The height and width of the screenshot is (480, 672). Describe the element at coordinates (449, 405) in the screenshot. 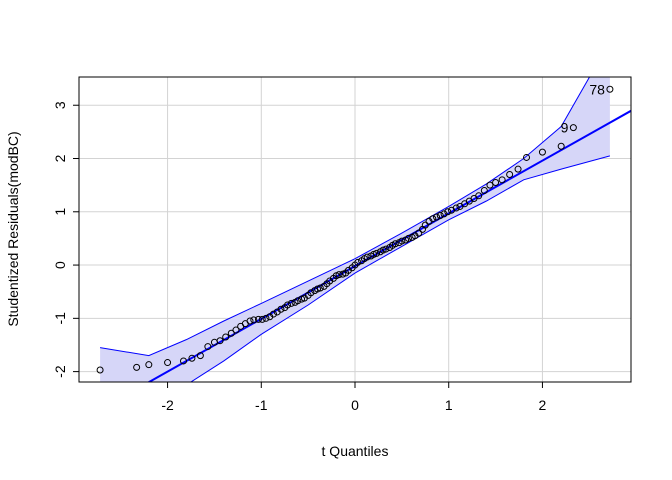

I see `x-tick-label: 1` at that location.